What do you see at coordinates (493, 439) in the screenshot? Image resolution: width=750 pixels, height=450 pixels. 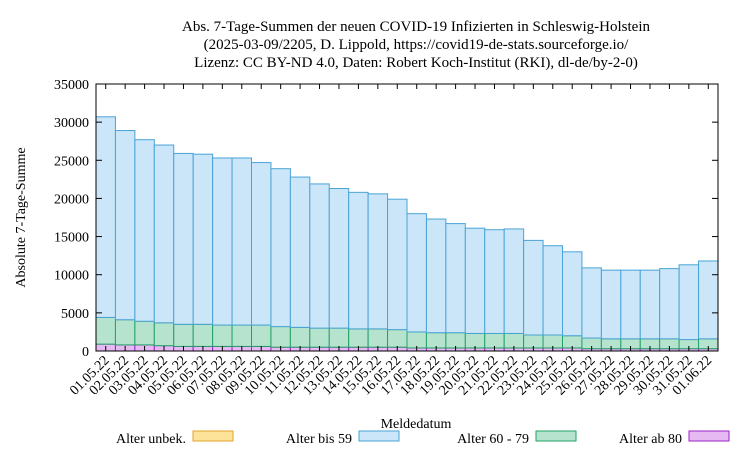 I see `legend-label: Alter 60 - 79` at bounding box center [493, 439].